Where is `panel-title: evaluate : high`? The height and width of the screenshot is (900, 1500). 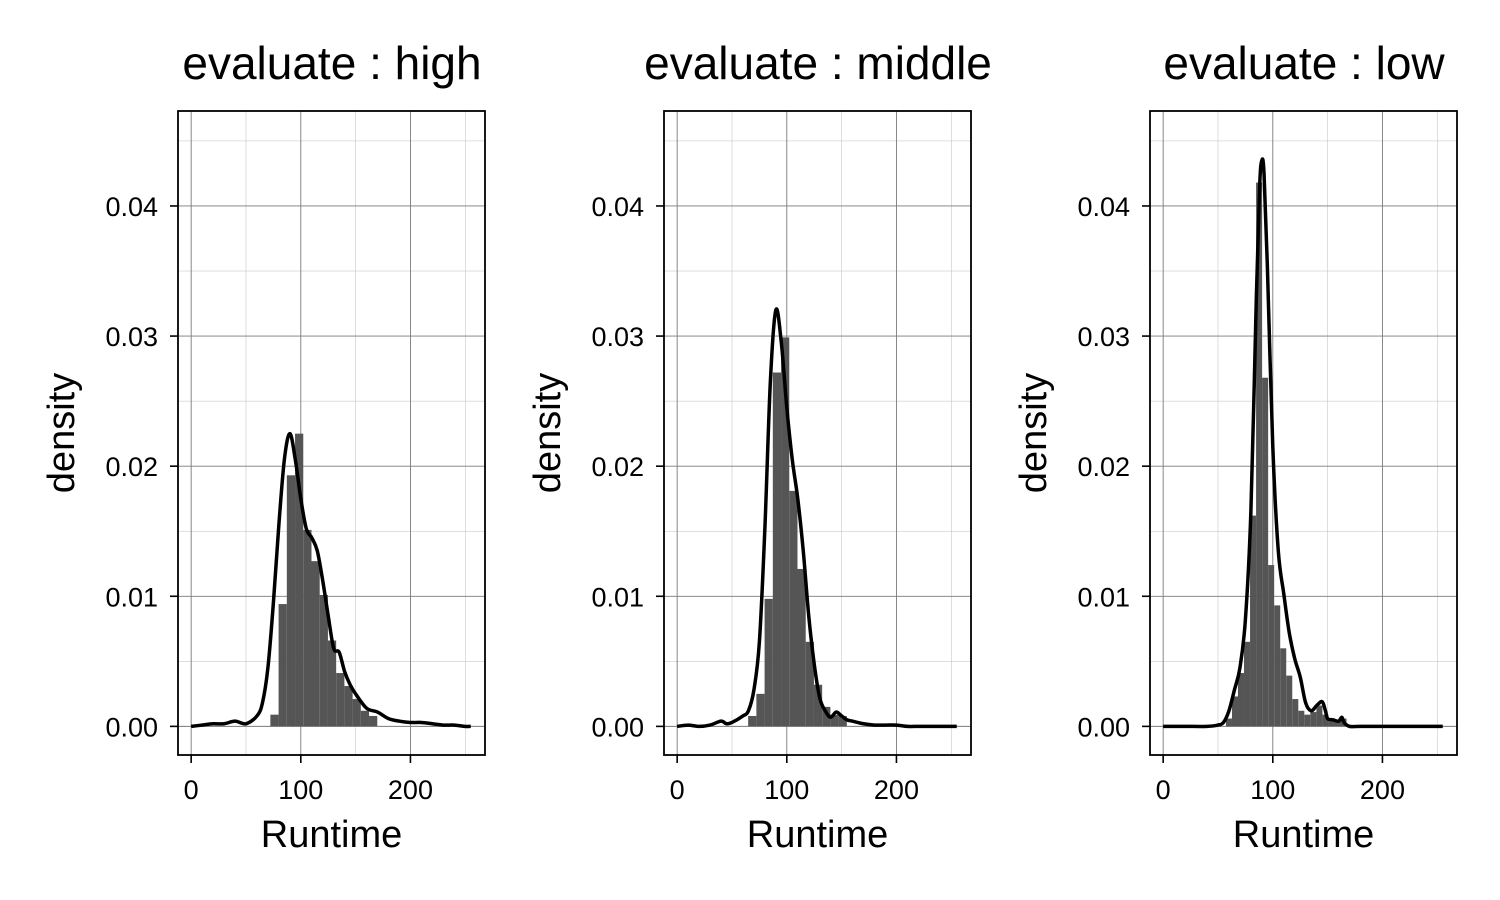 panel-title: evaluate : high is located at coordinates (331, 63).